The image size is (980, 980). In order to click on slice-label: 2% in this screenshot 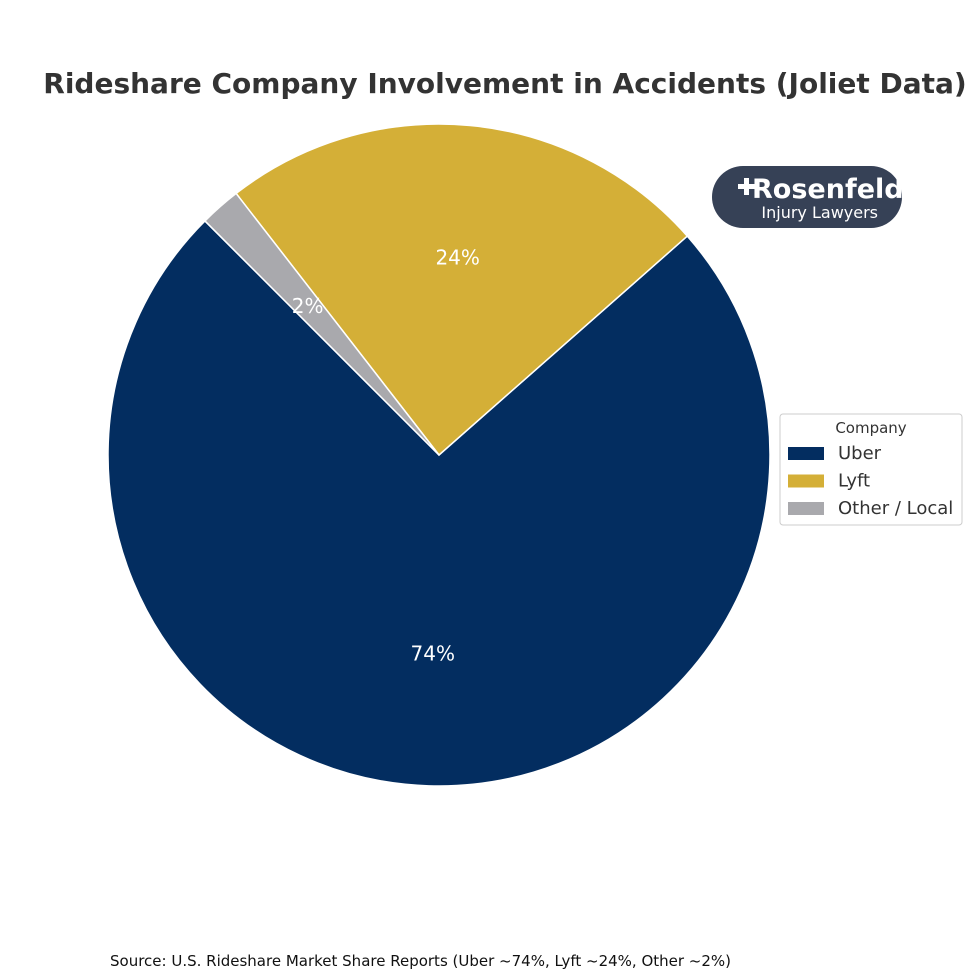, I will do `click(308, 306)`.